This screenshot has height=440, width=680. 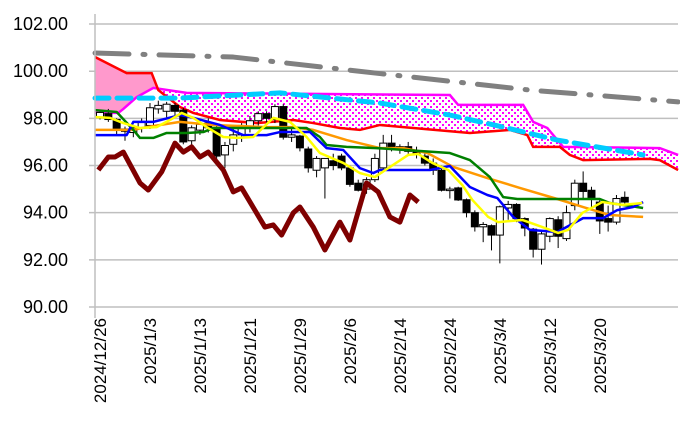 What do you see at coordinates (600, 356) in the screenshot?
I see `x-tick-label: 2025/3/20` at bounding box center [600, 356].